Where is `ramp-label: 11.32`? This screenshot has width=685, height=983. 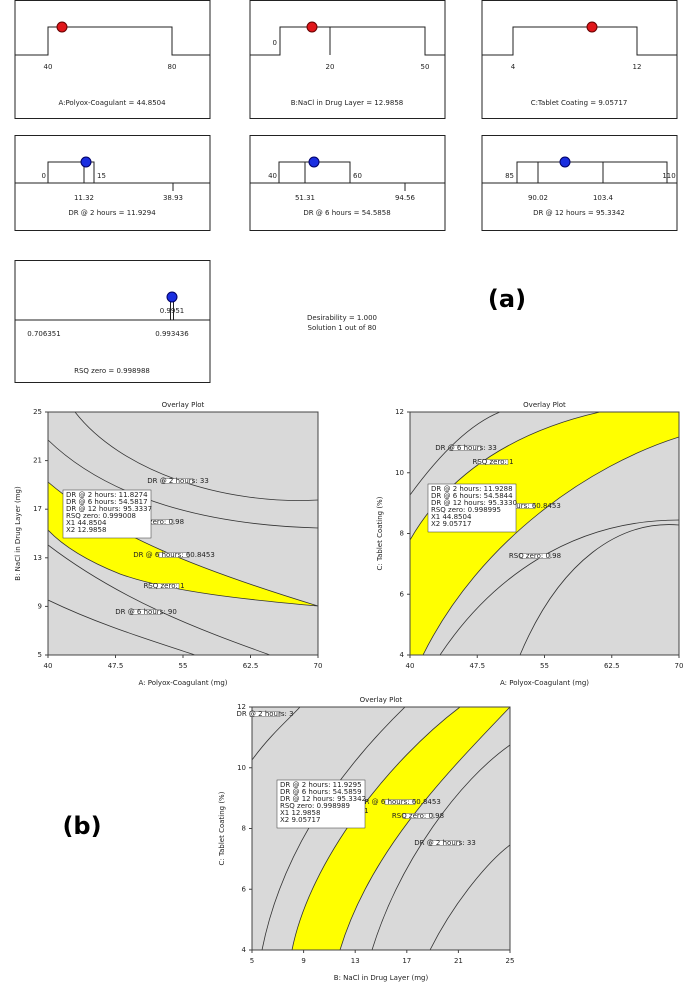
ramp-label: 11.32 is located at coordinates (84, 198).